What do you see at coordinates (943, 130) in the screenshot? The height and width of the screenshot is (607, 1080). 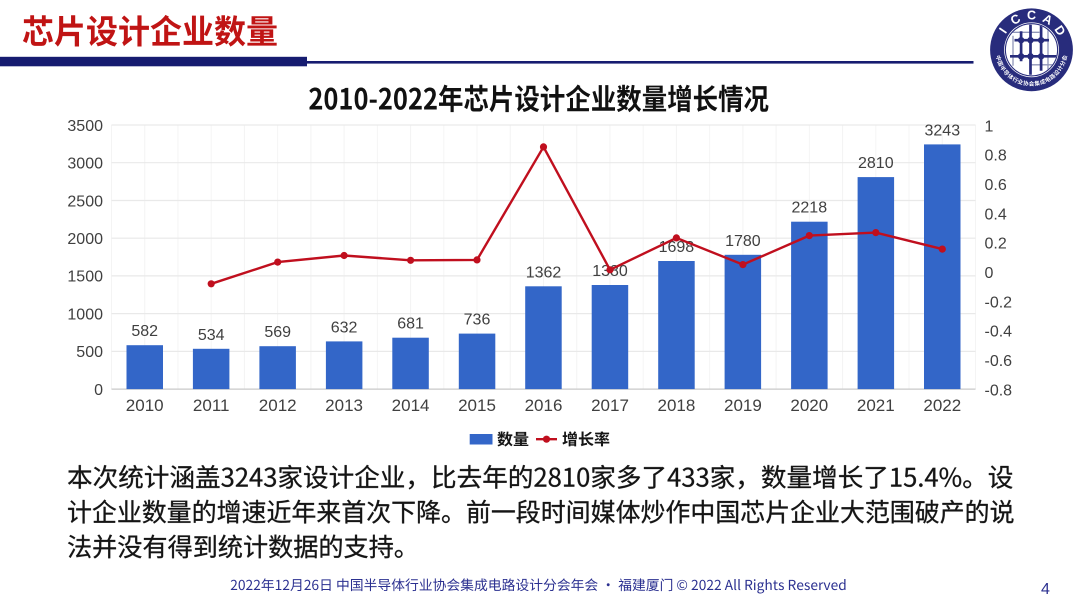 I see `svg-text: 3243` at bounding box center [943, 130].